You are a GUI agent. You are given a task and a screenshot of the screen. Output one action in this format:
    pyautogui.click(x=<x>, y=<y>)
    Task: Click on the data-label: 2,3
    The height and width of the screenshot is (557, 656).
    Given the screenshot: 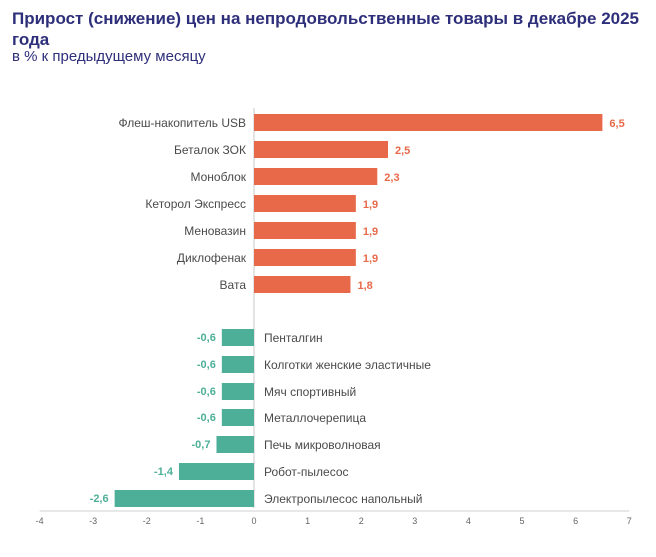 What is the action you would take?
    pyautogui.click(x=391, y=178)
    